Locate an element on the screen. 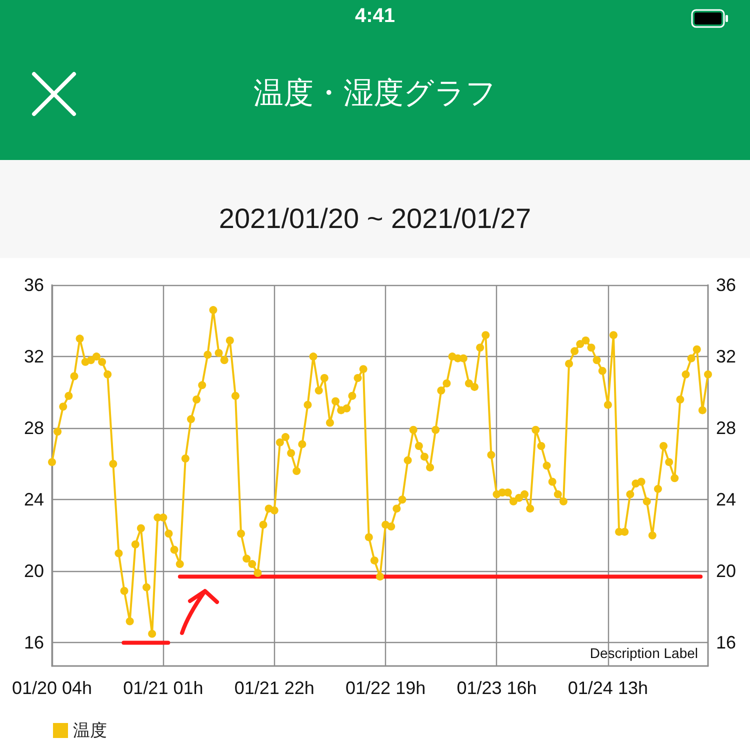  y-tick-label: 32 is located at coordinates (34, 356).